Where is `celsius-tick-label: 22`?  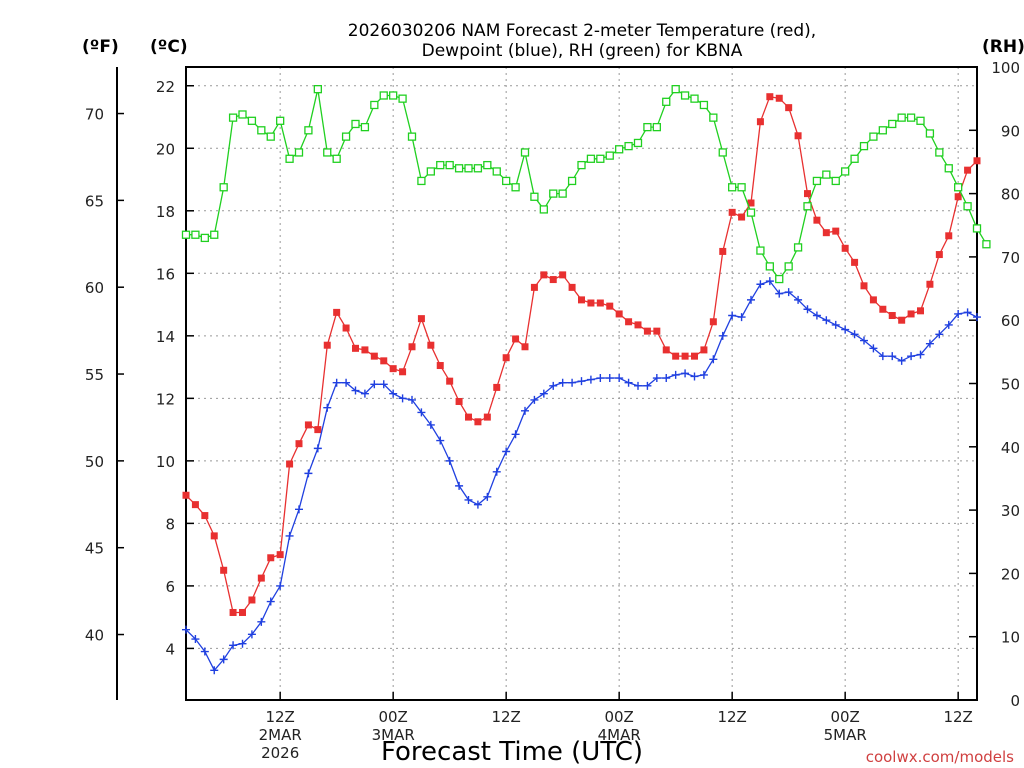 celsius-tick-label: 22 is located at coordinates (165, 87).